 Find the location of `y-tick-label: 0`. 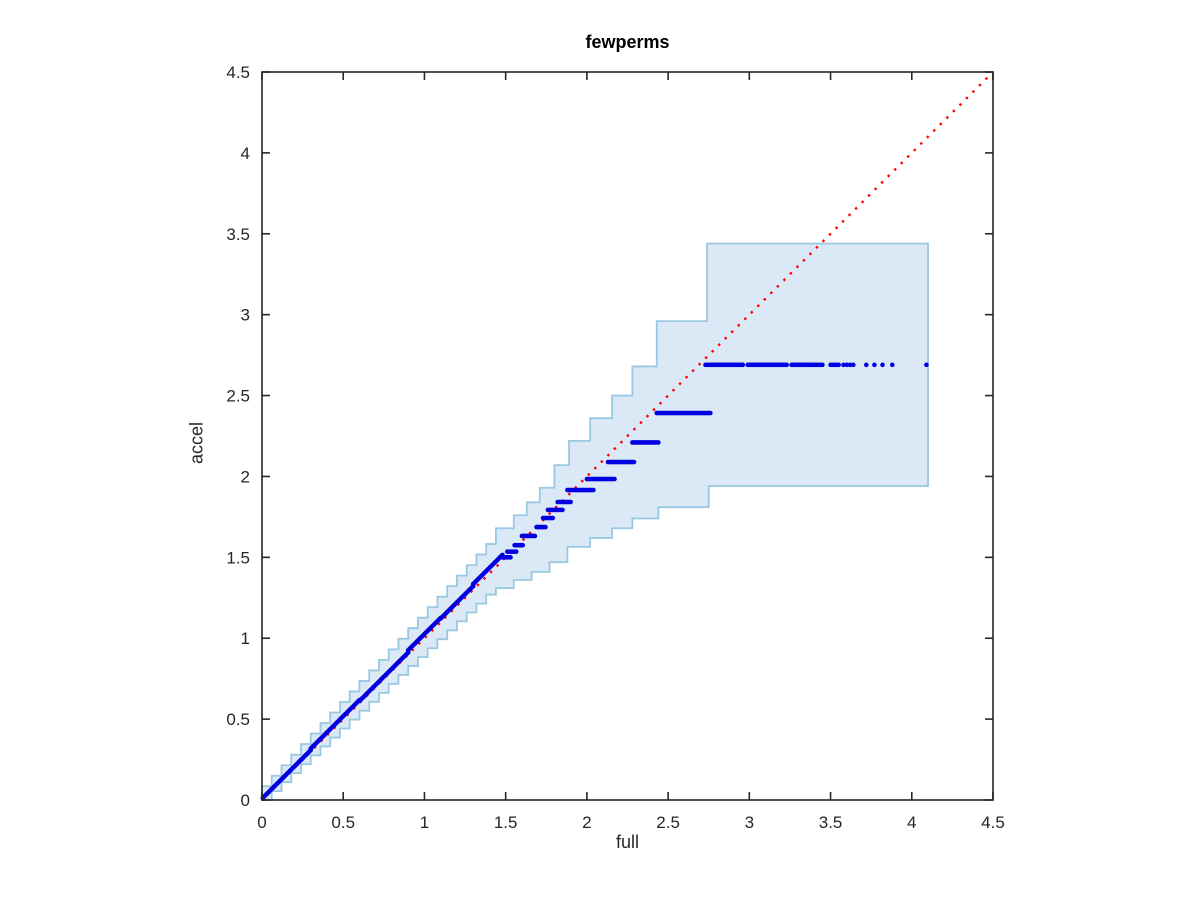

y-tick-label: 0 is located at coordinates (245, 800).